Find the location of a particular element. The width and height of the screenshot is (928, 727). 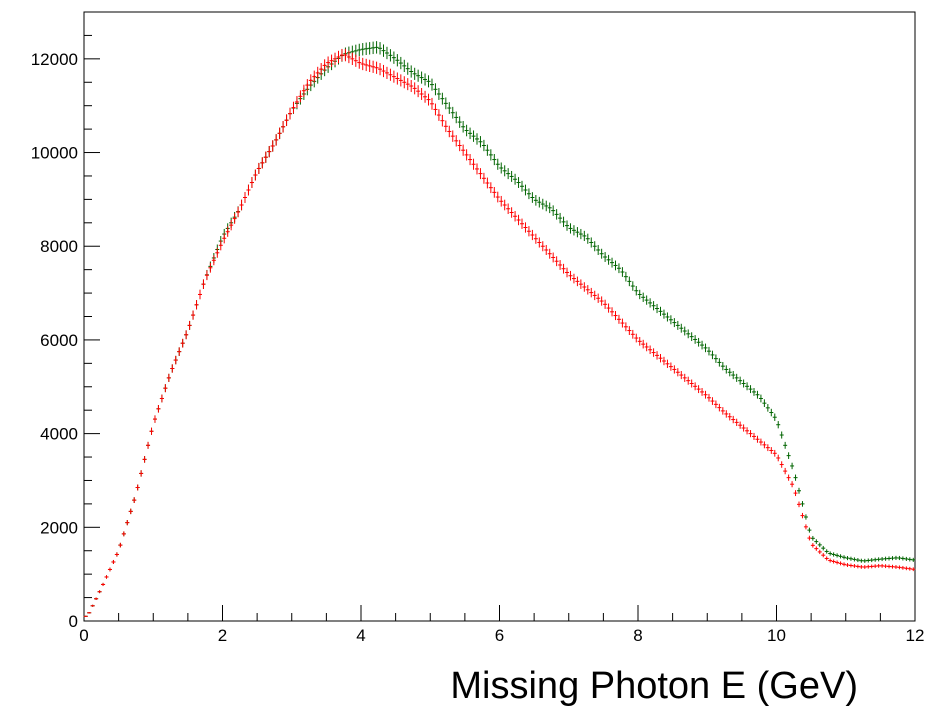

x-tick-label: 10 is located at coordinates (776, 635).